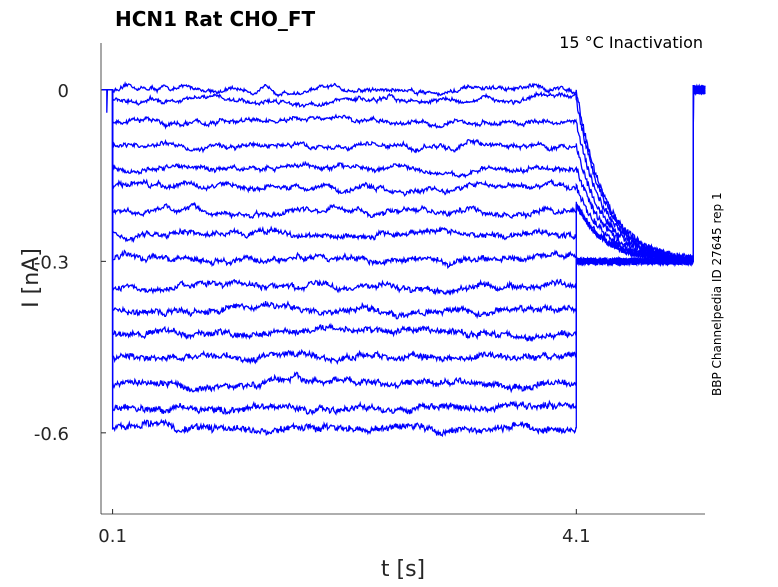 The width and height of the screenshot is (778, 587). Describe the element at coordinates (215, 19) in the screenshot. I see `chart-title: HCN1 Rat CHO_FT` at that location.